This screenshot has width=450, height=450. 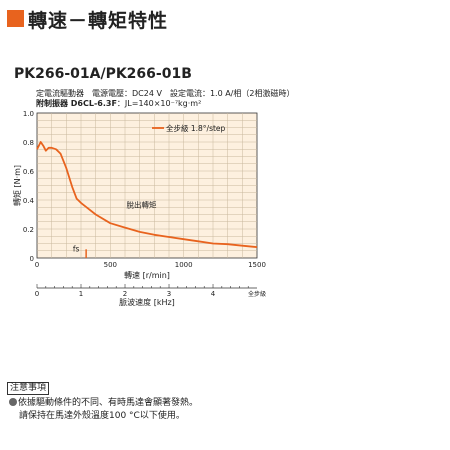 I want to click on x-axis-label: 轉速 [r/min], so click(x=147, y=275).